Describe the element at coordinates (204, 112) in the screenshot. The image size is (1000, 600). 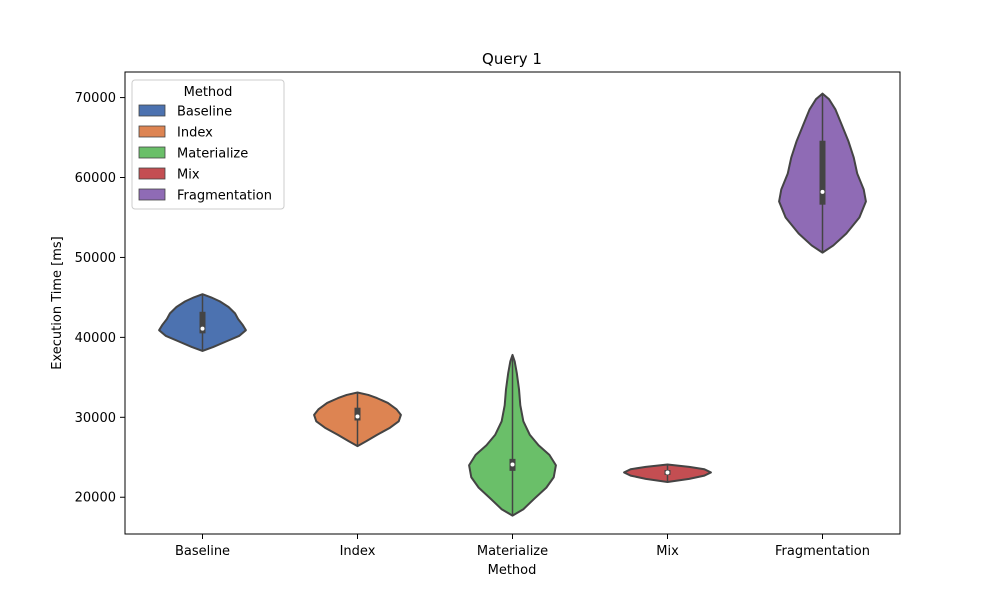
I see `legend-label-baseline: Baseline` at that location.